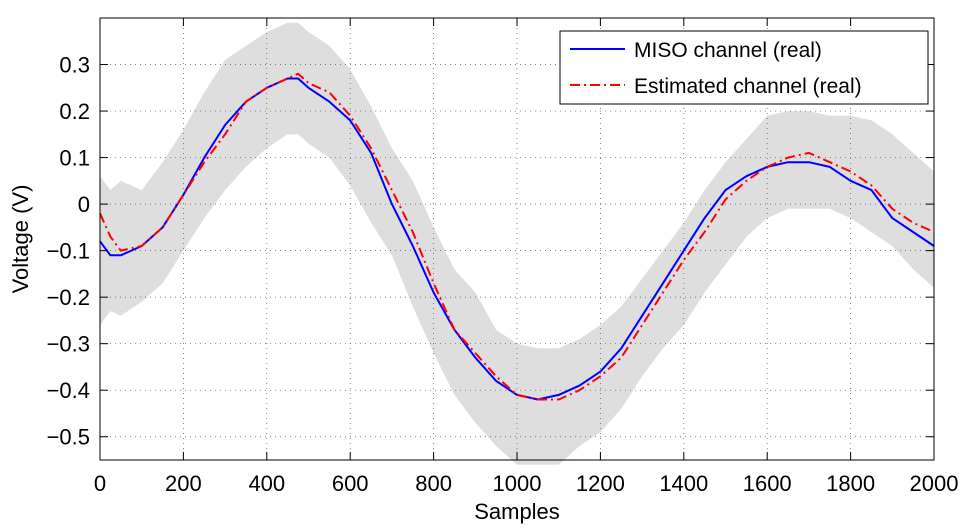 The image size is (970, 526). I want to click on x-tick-label: 1800, so click(850, 483).